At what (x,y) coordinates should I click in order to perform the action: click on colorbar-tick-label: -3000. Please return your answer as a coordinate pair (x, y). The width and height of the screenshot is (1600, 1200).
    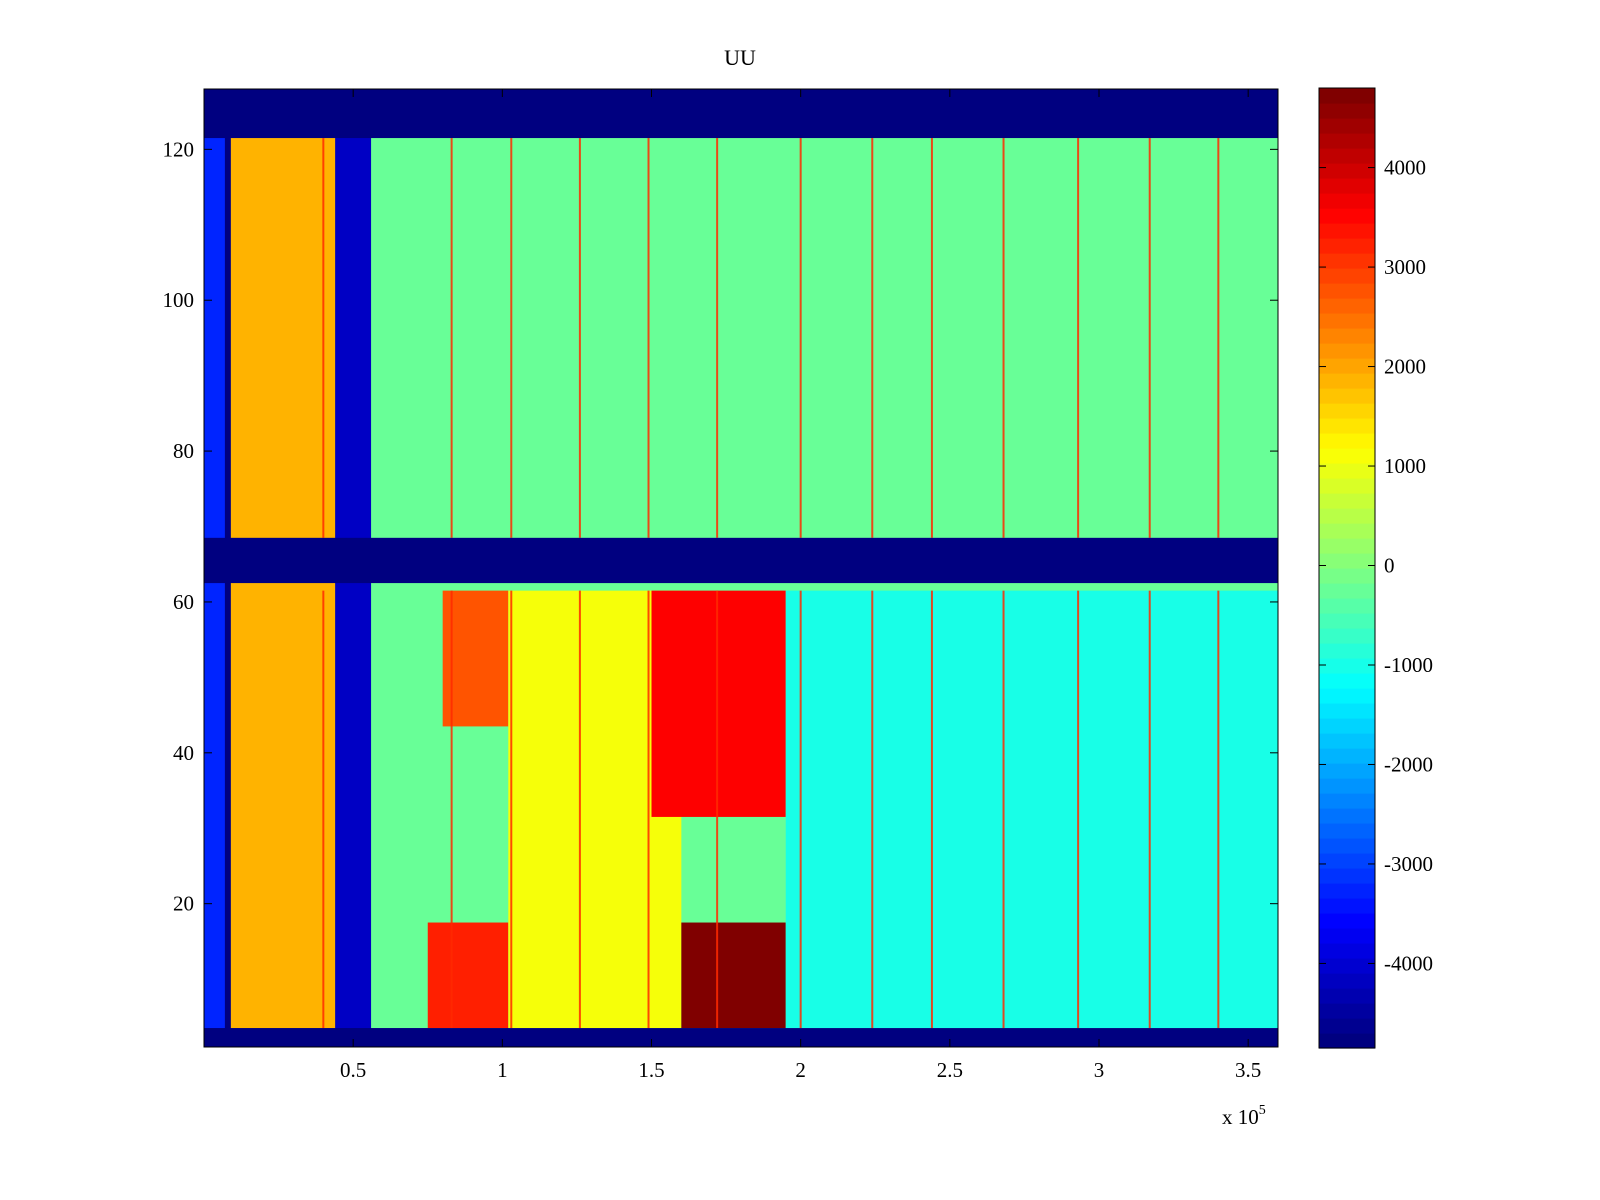
    Looking at the image, I should click on (1408, 864).